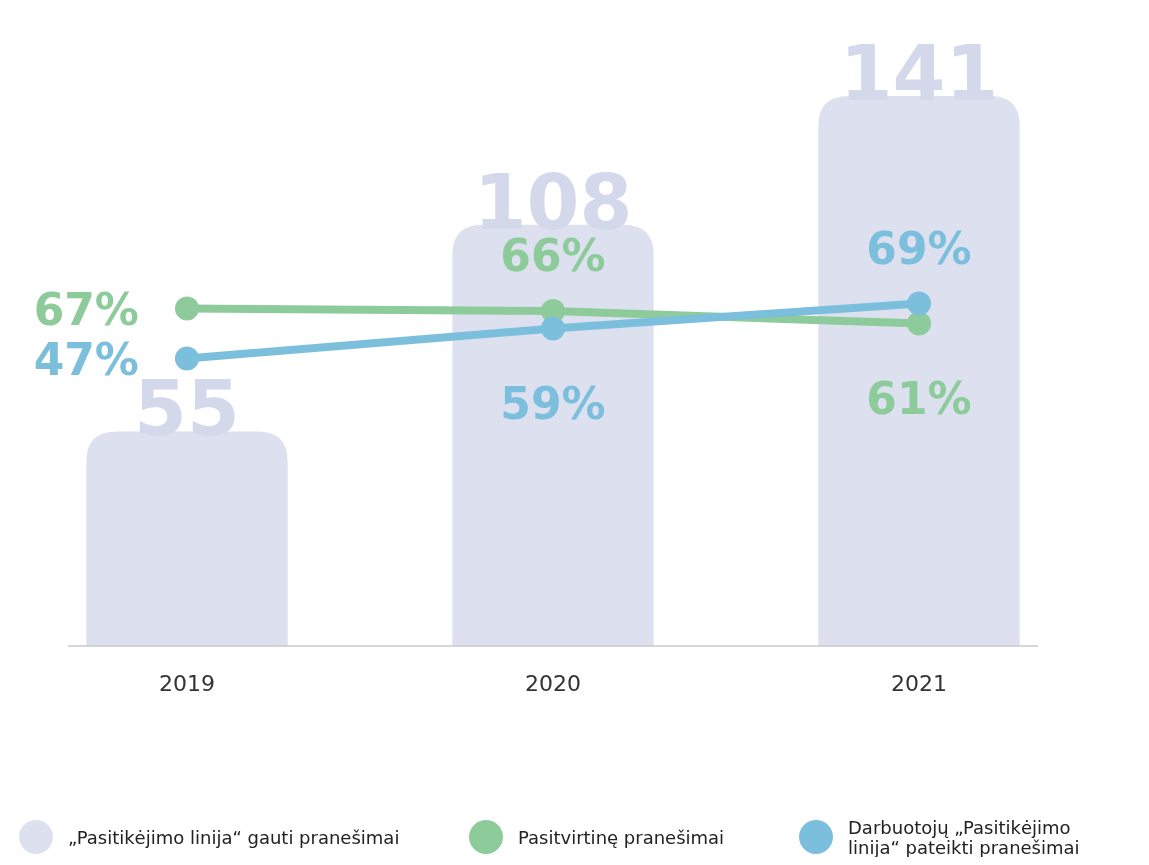 The image size is (1149, 865). Describe the element at coordinates (621, 837) in the screenshot. I see `legend-label: Pasitvirtinę pranešimai` at that location.